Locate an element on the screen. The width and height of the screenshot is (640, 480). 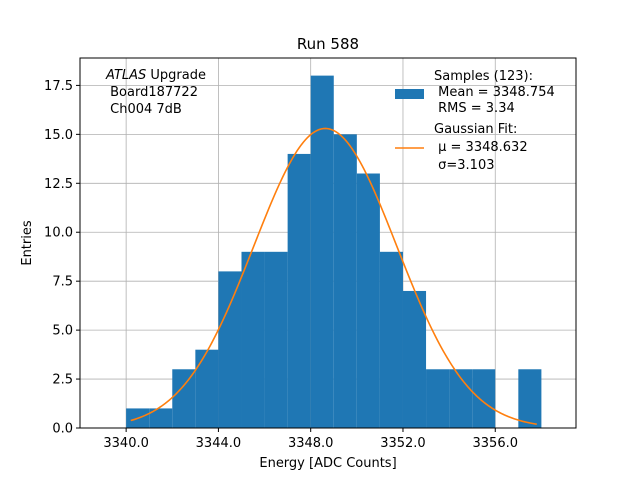
legend-fit-label-2: μ = 3348.632 is located at coordinates (481, 147).